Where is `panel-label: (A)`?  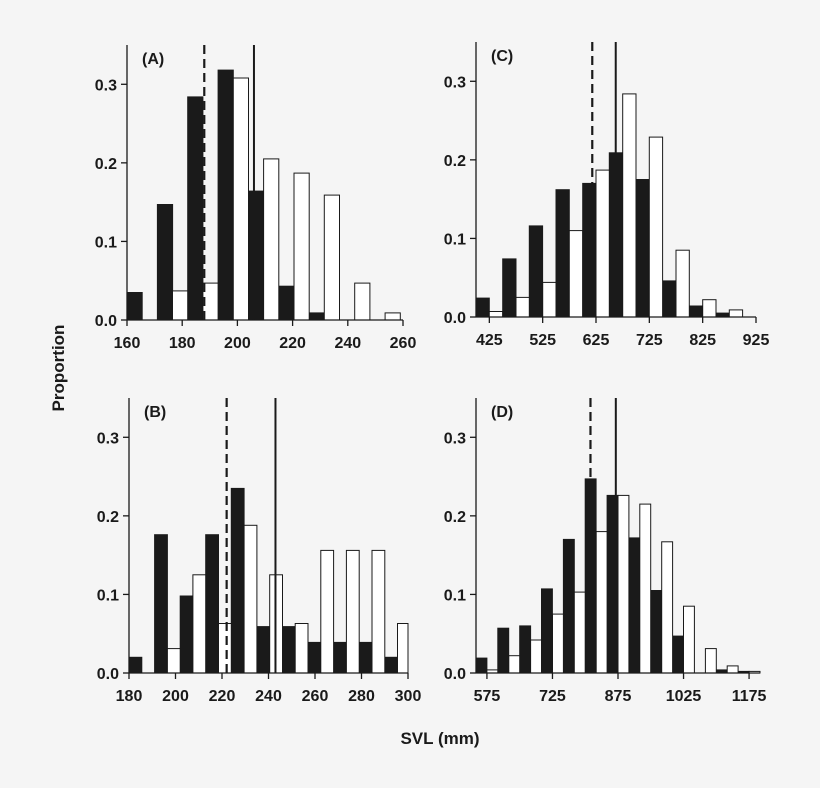
panel-label: (A) is located at coordinates (153, 59).